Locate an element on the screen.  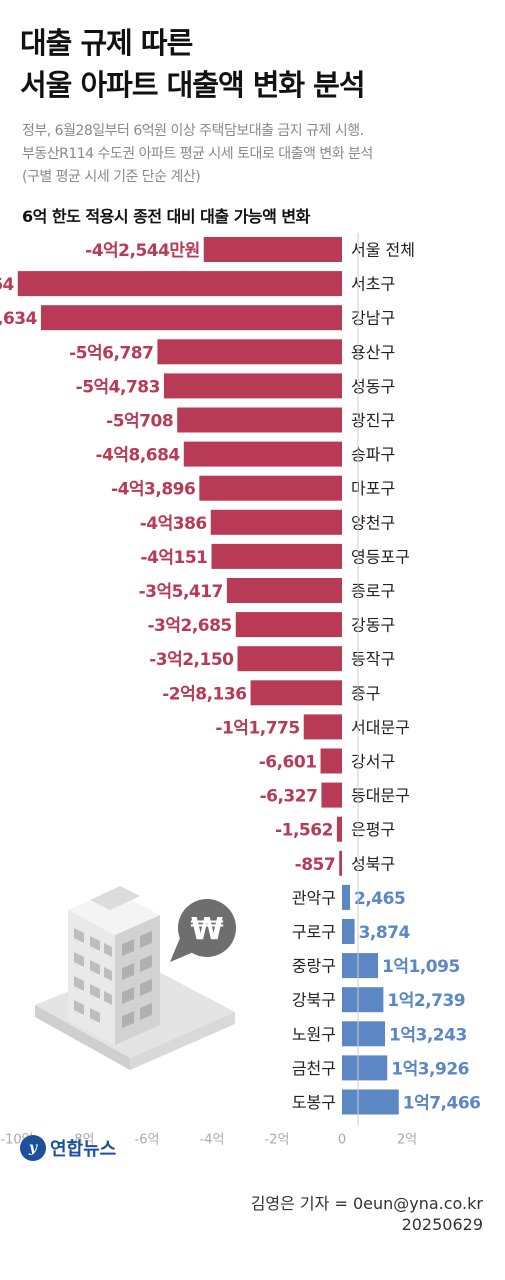
category-label: 마포구 is located at coordinates (373, 488).